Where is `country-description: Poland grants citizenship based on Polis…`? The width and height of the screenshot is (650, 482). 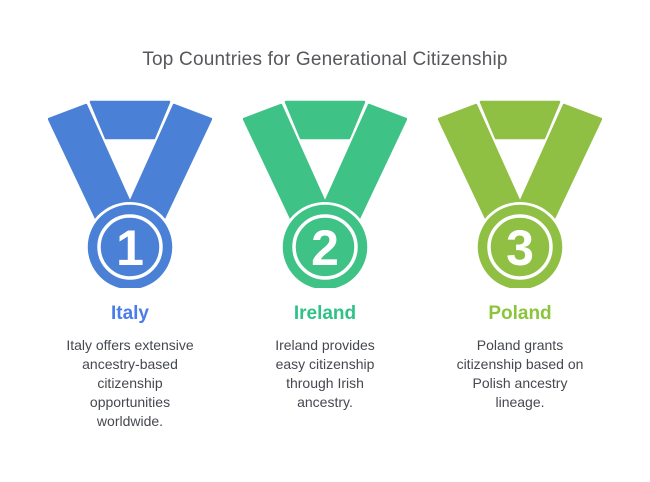
country-description: Poland grants citizenship based on Polis… is located at coordinates (520, 373).